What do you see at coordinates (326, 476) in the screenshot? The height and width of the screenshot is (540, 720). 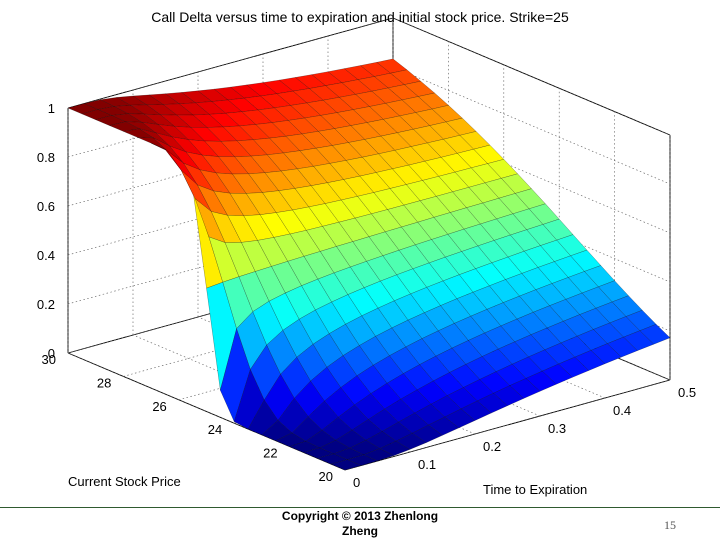 I see `y-tick-label: 20` at bounding box center [326, 476].